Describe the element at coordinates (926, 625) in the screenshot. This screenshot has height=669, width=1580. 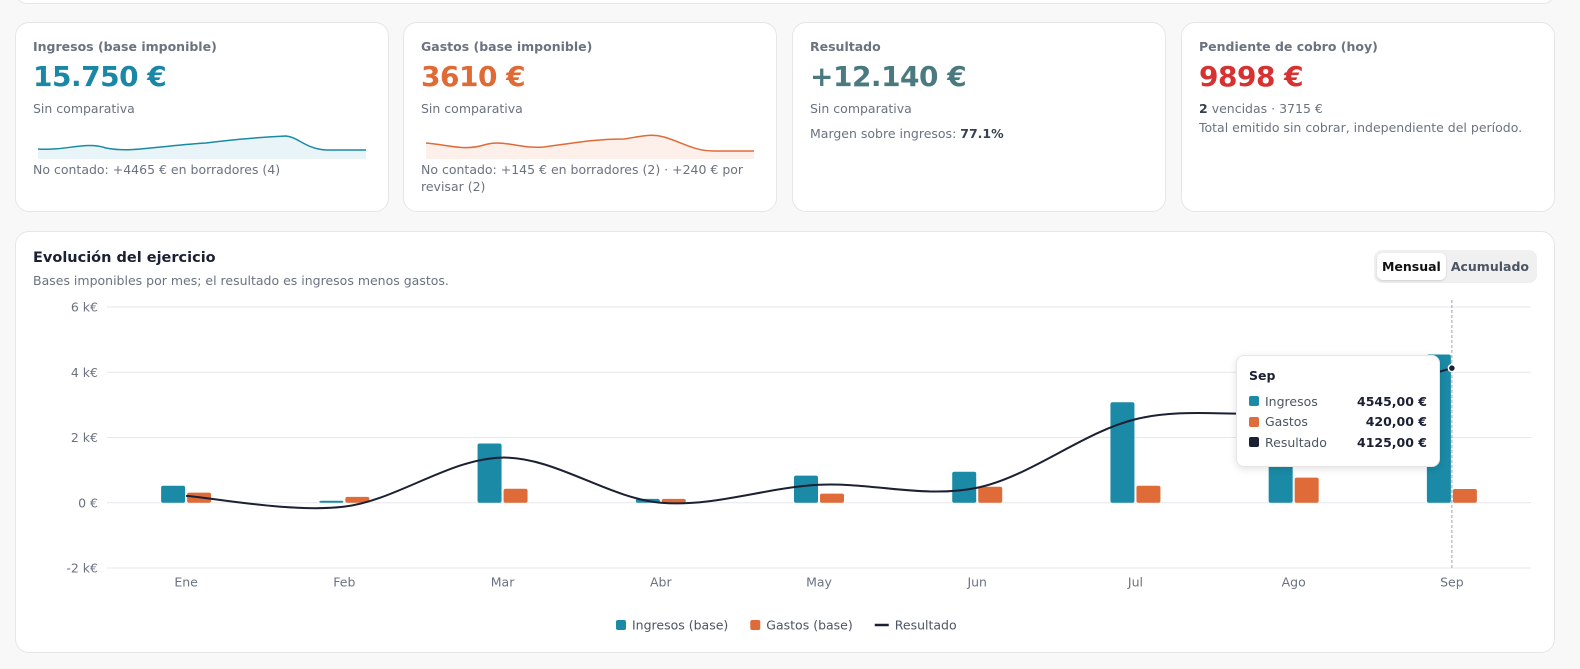
I see `legend-label: Resultado` at that location.